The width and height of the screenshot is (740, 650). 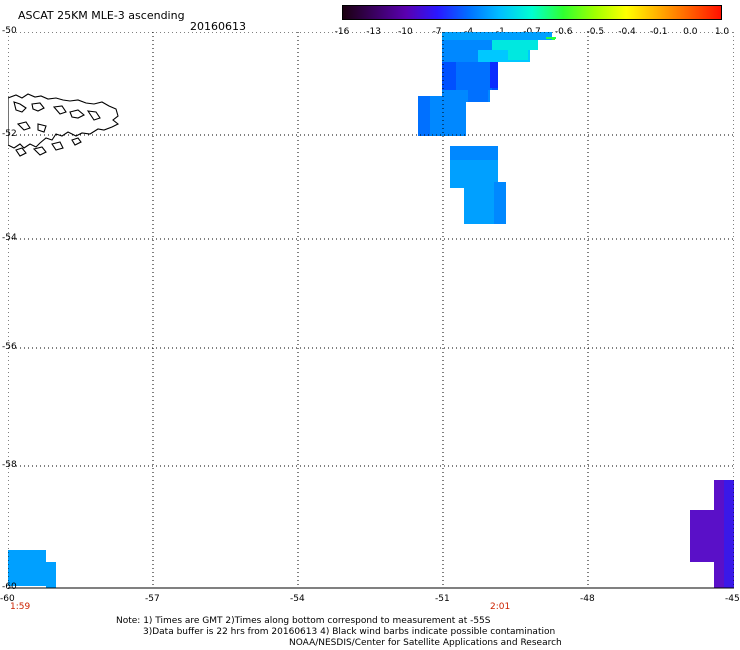 I want to click on latitude-label: -50, so click(x=9, y=31).